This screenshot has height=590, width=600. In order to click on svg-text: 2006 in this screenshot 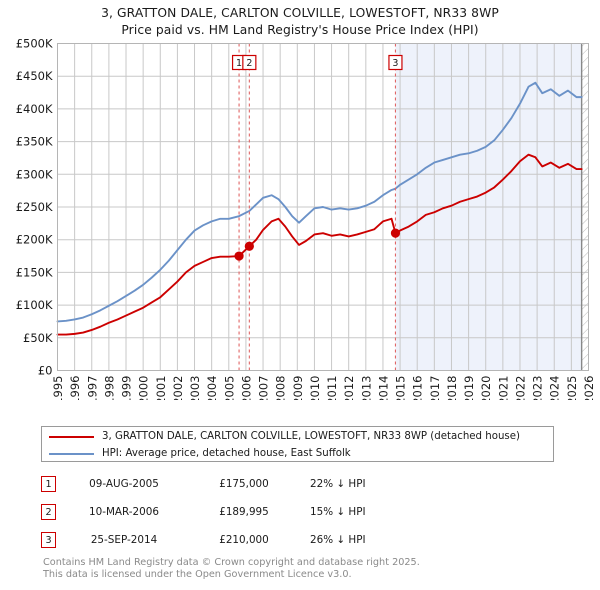, I will do `click(246, 388)`.